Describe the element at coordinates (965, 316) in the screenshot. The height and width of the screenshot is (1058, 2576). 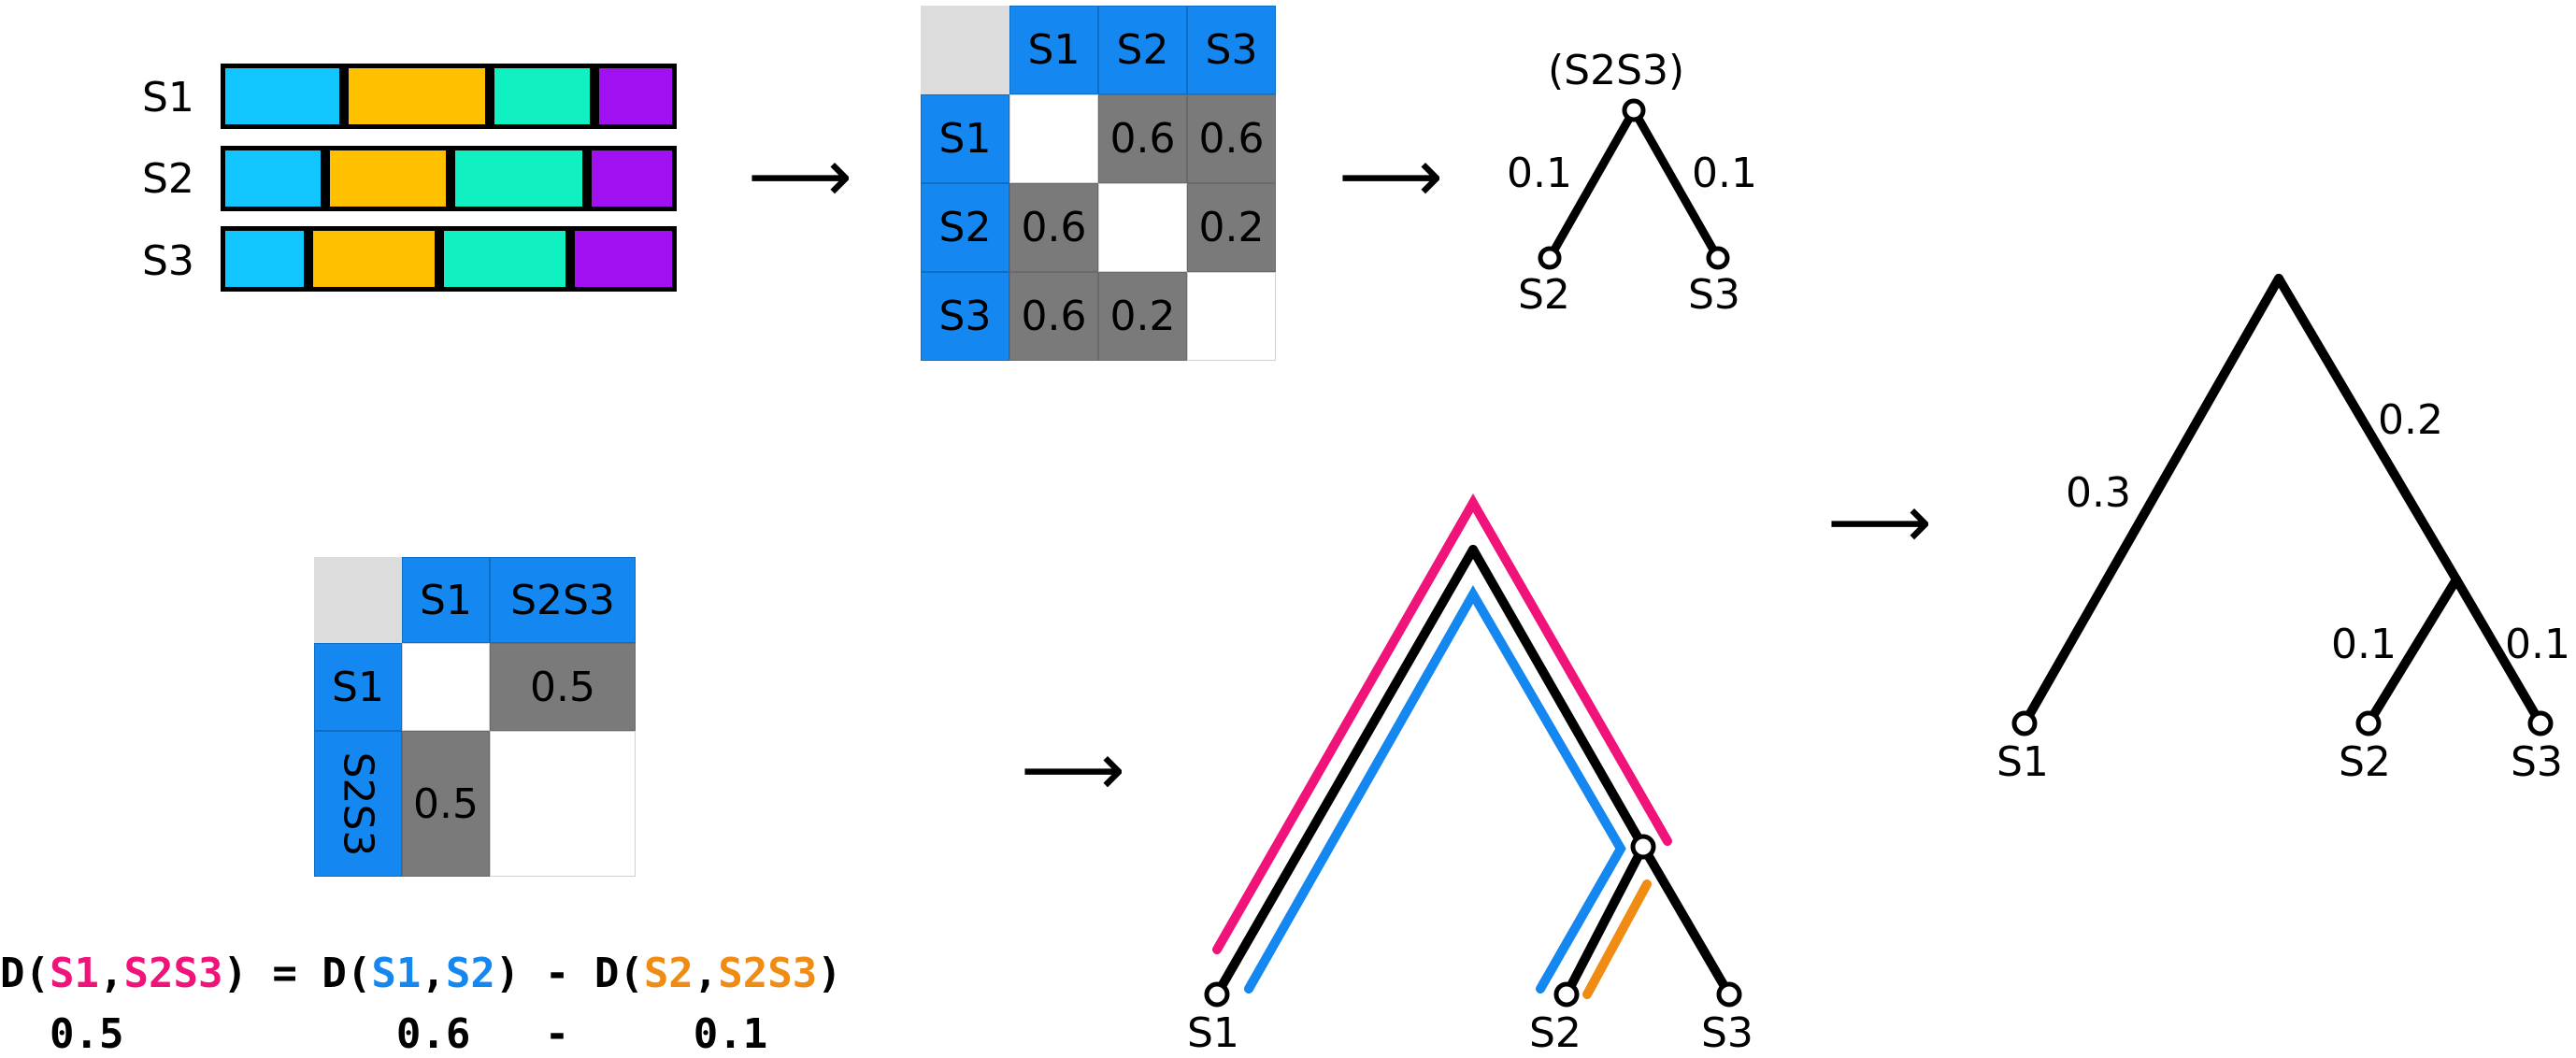
I see `matrix-row-header: S3` at that location.